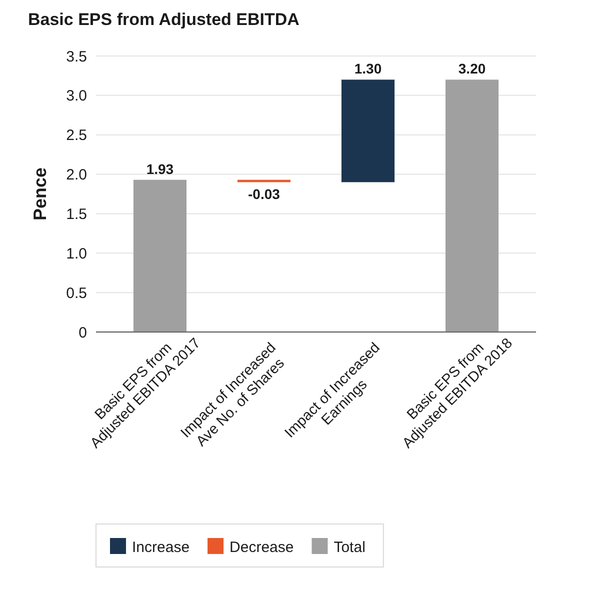 Image resolution: width=597 pixels, height=607 pixels. What do you see at coordinates (76, 175) in the screenshot?
I see `y-tick-label: 2.0` at bounding box center [76, 175].